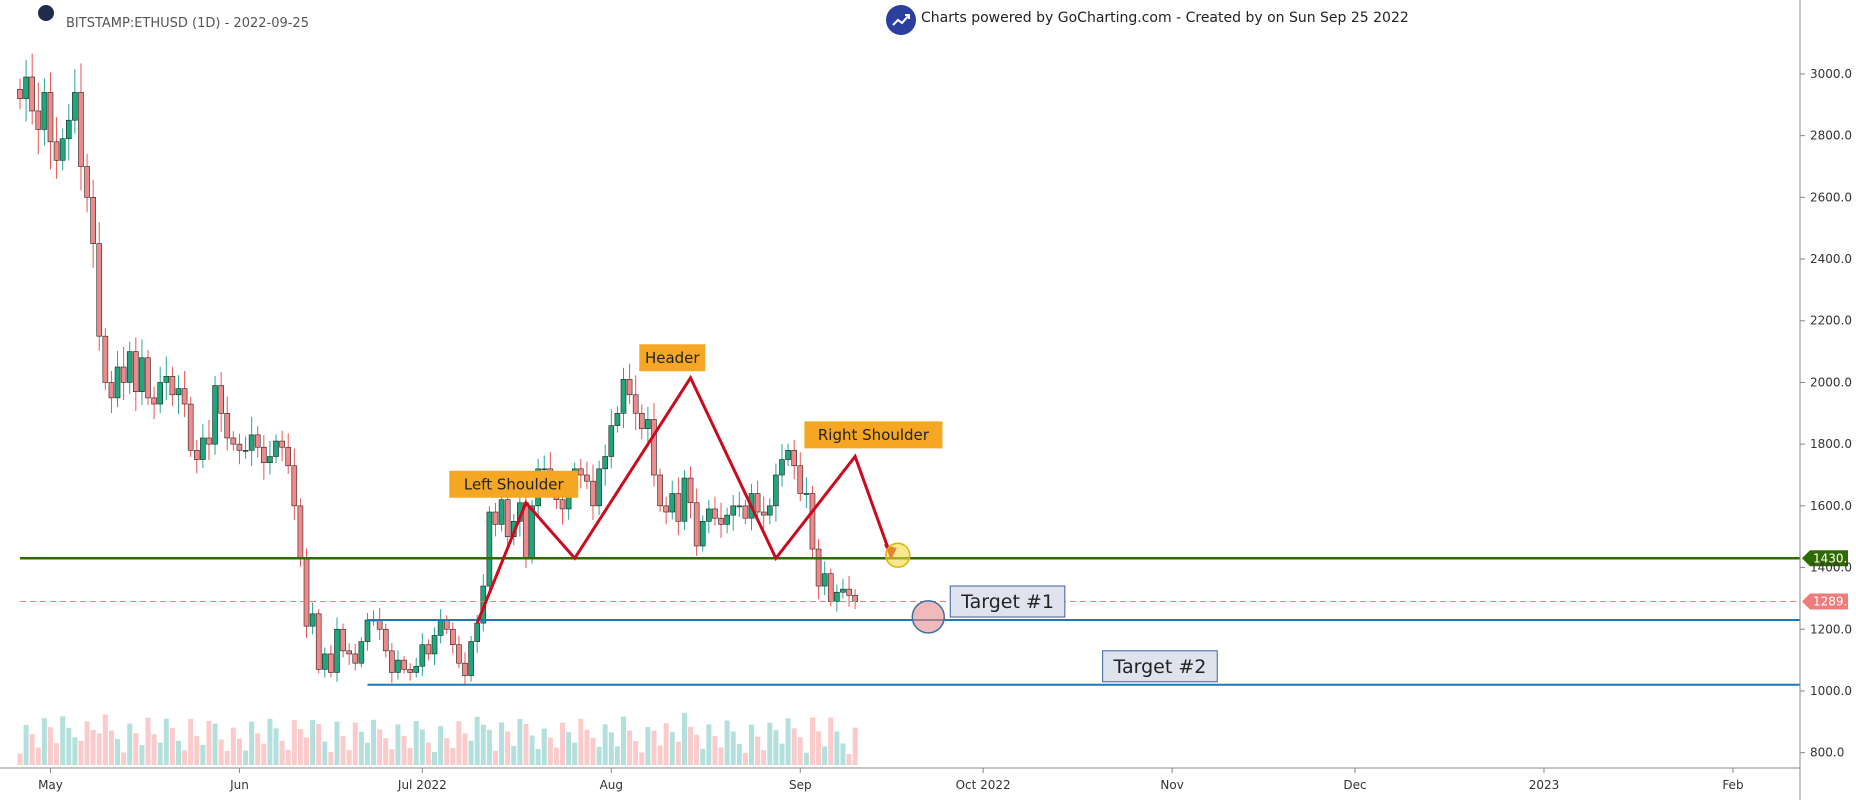 The width and height of the screenshot is (1856, 800). What do you see at coordinates (514, 484) in the screenshot?
I see `pattern-label-left-shoulder: Left Shoulder` at bounding box center [514, 484].